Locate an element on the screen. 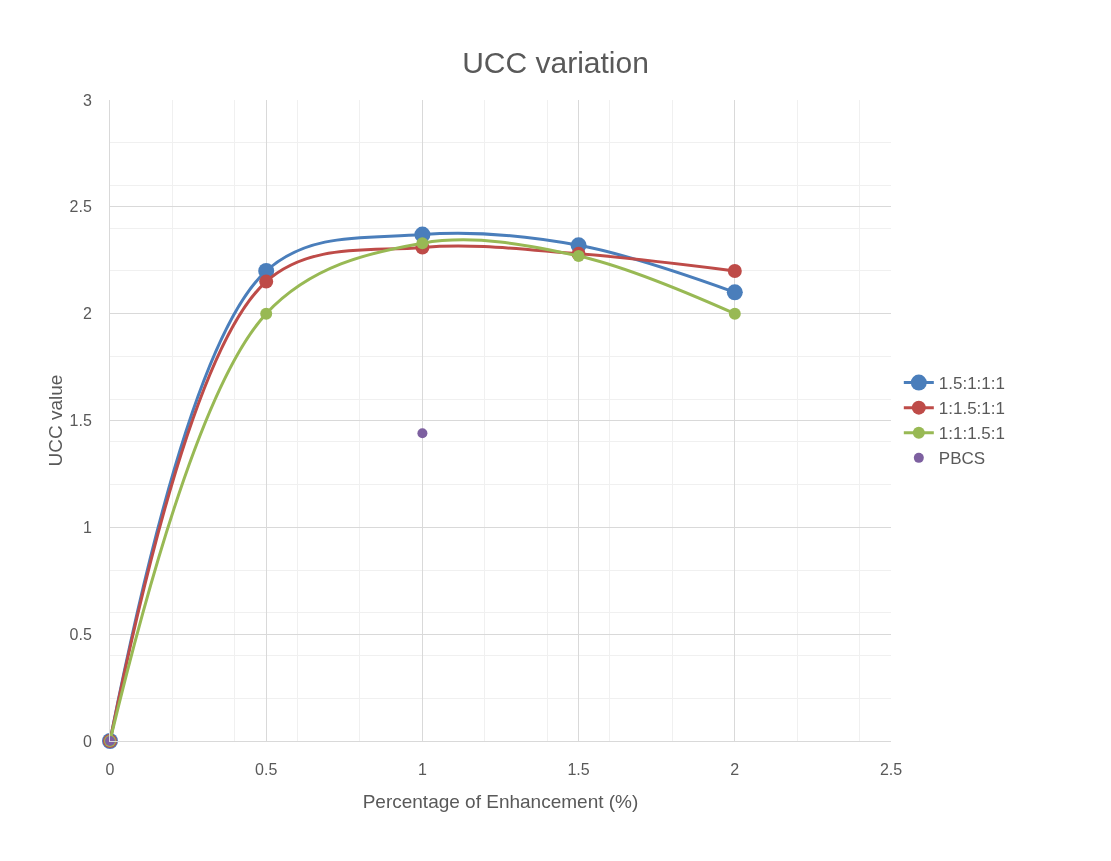  y-tick-label: 2.5 is located at coordinates (80, 207).